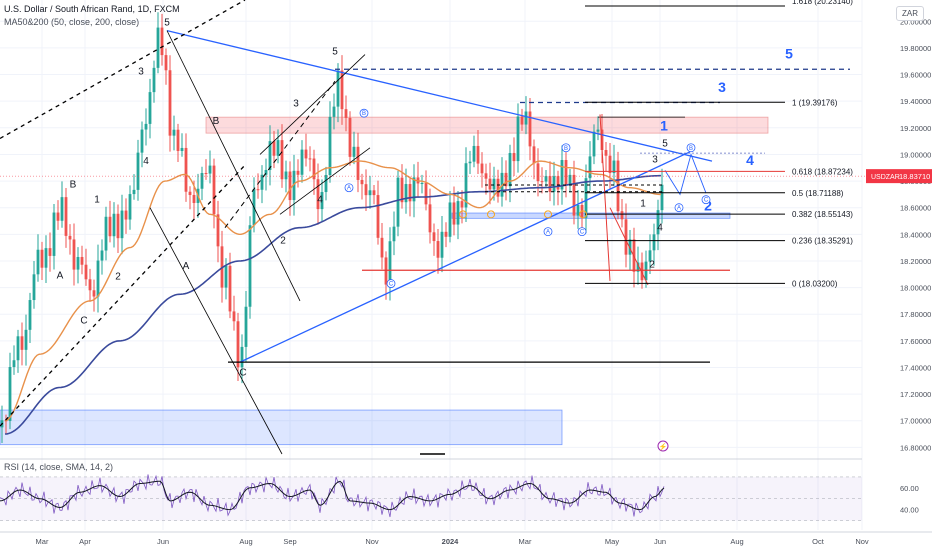  I want to click on y-tick-label: 16.80000, so click(915, 447).